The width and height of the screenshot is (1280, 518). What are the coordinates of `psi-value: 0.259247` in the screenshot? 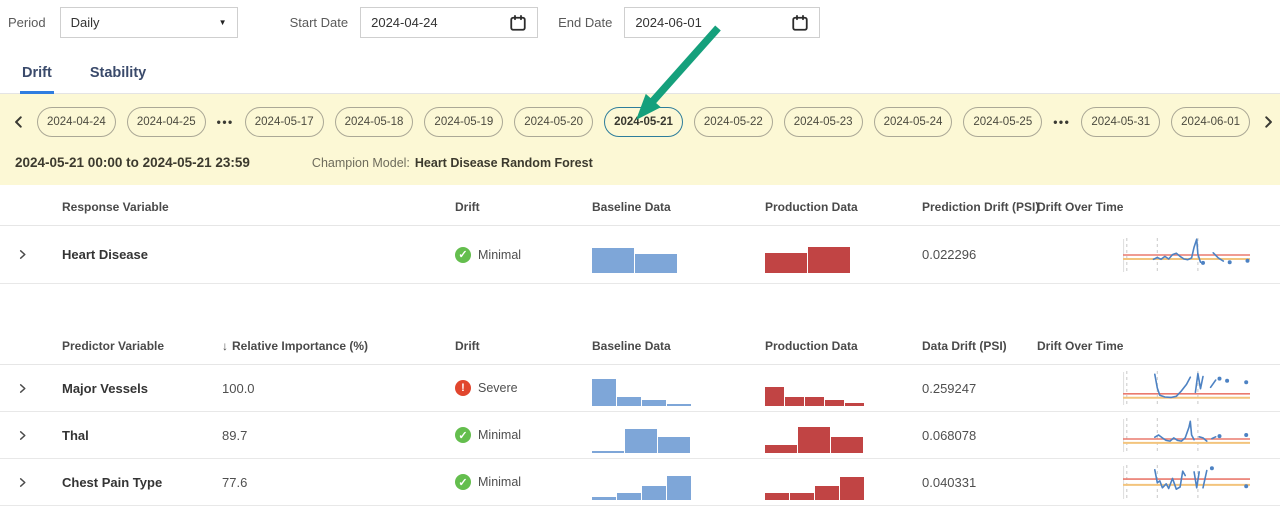 It's located at (949, 388).